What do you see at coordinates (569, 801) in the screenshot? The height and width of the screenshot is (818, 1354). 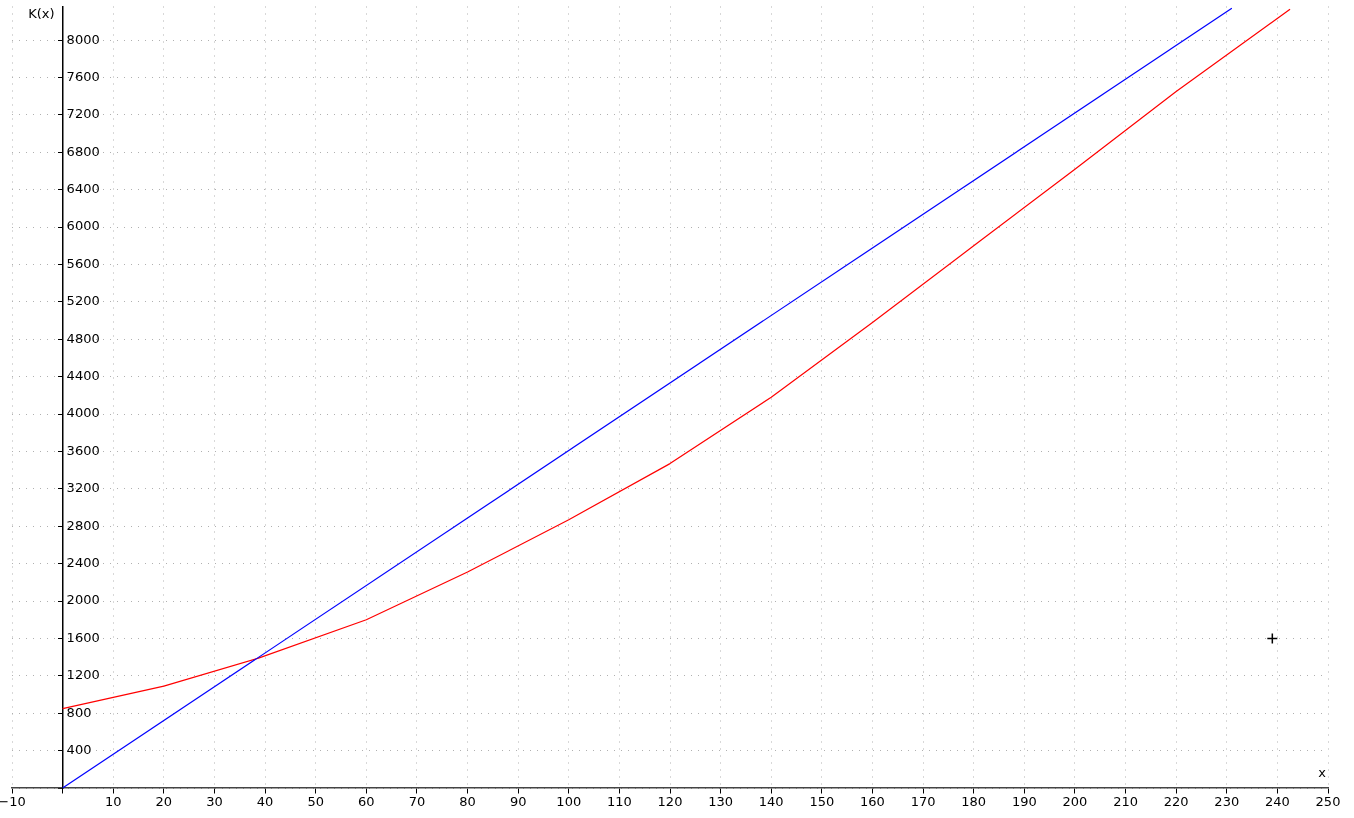 I see `x-tick-label: 100` at bounding box center [569, 801].